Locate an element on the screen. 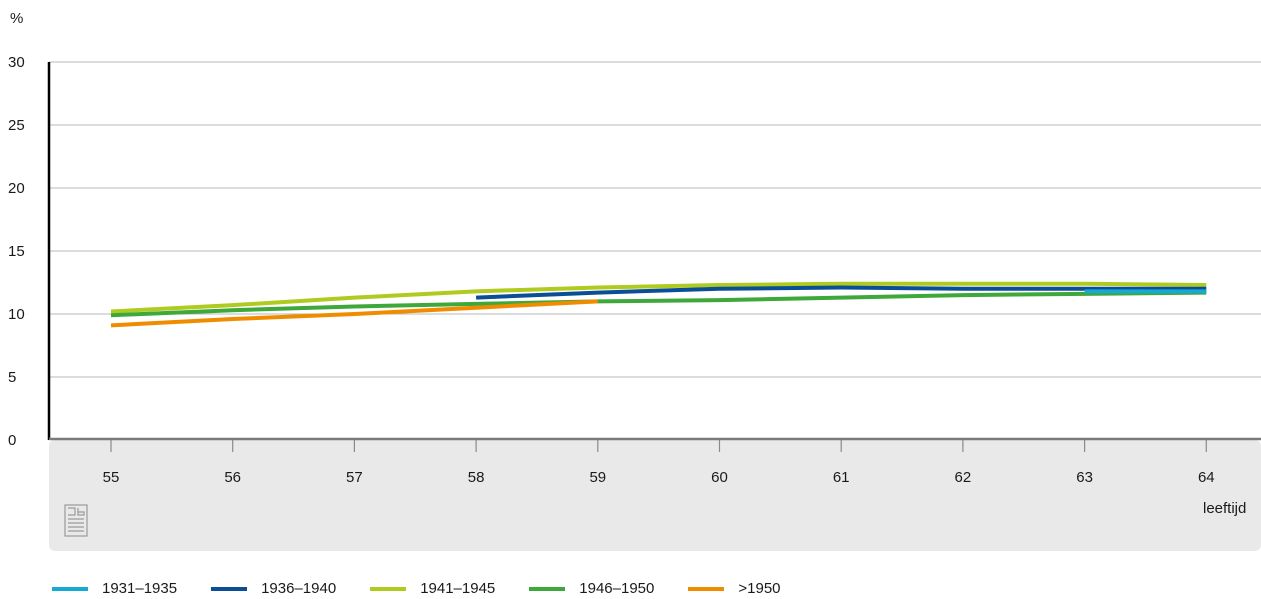  series-lines is located at coordinates (658, 304).